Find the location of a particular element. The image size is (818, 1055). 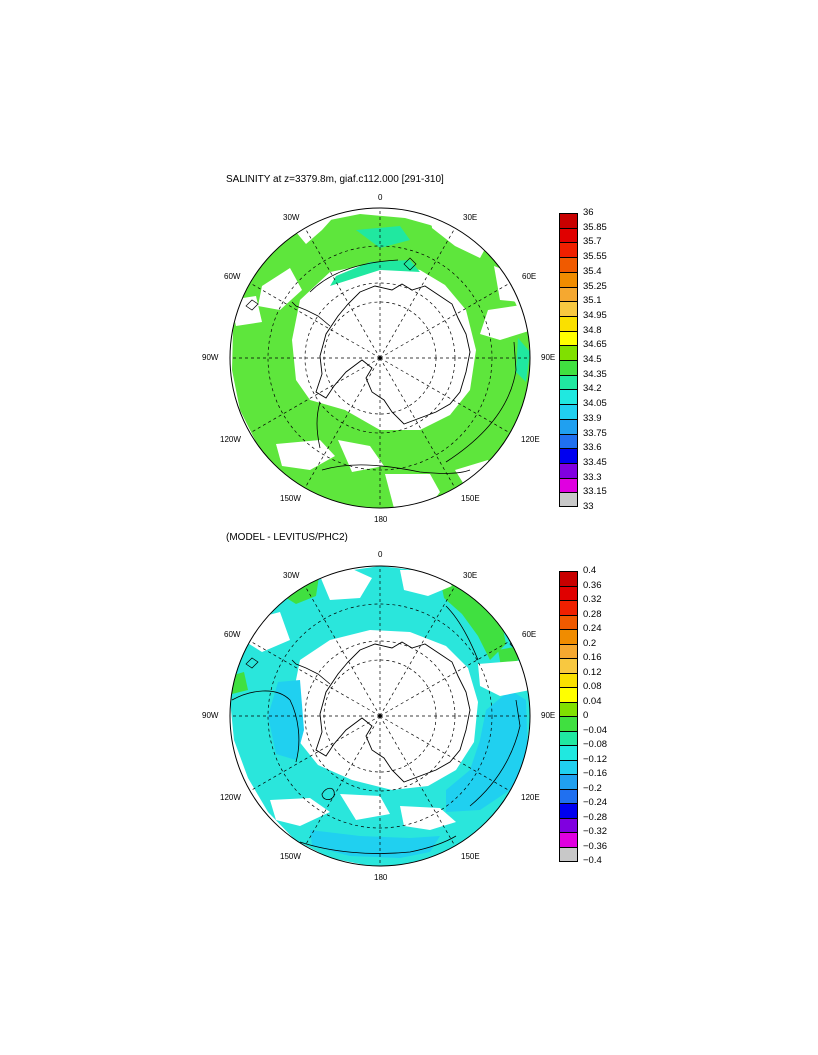

difference-colorbar is located at coordinates (568, 716).